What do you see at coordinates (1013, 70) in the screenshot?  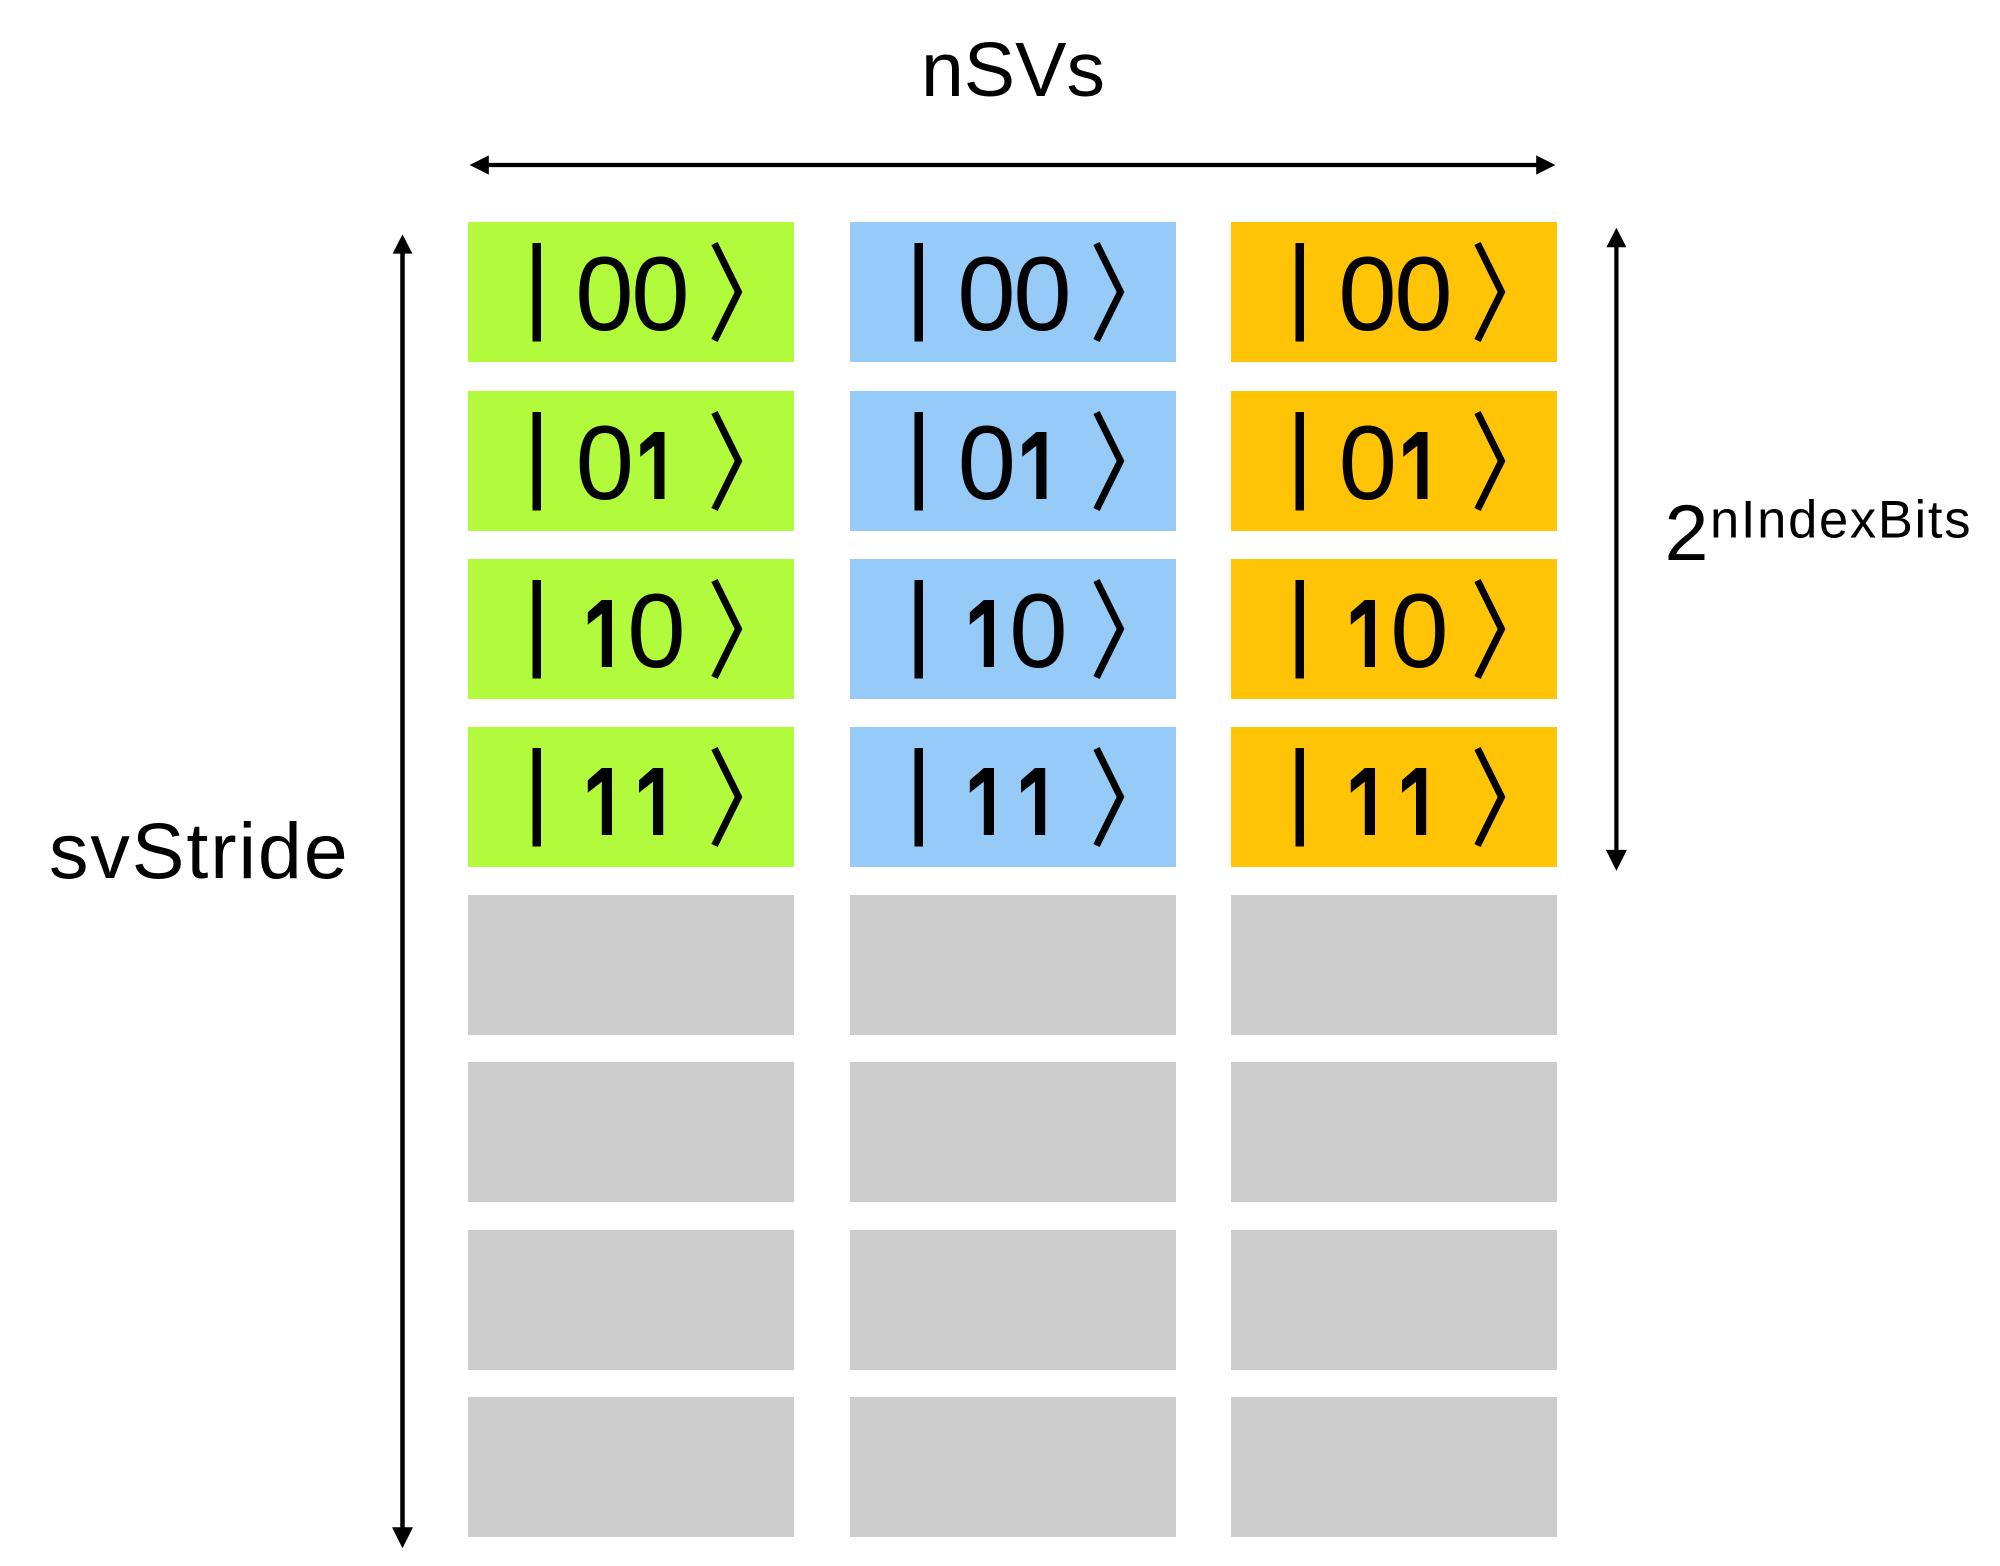 I see `svg-text: nSVs` at bounding box center [1013, 70].